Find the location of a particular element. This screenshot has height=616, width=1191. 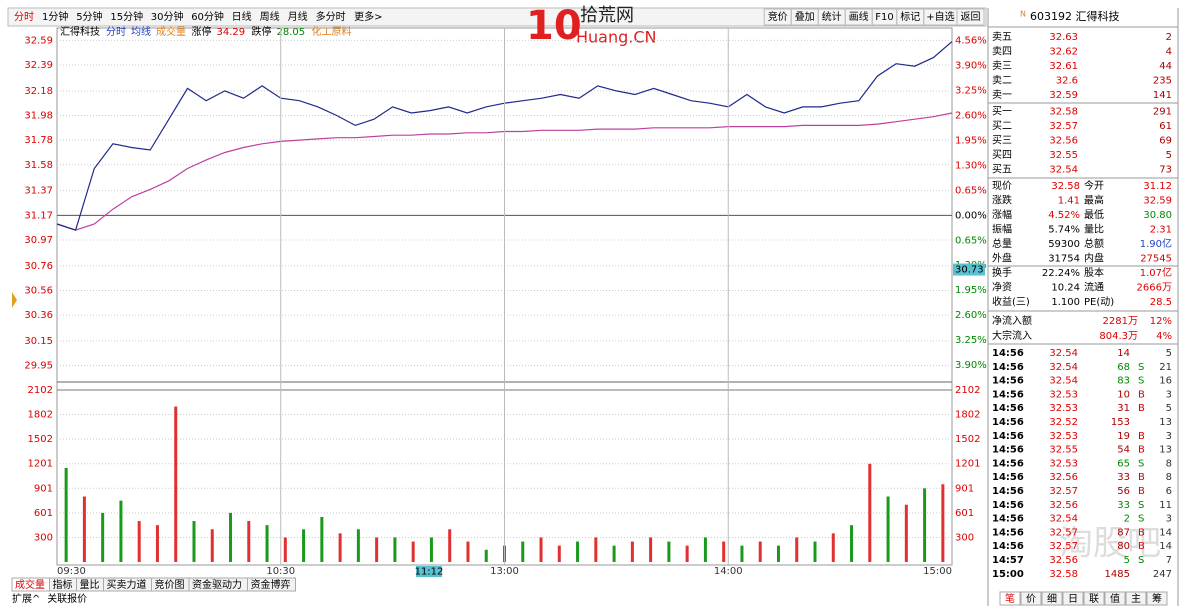

bottom-tab: 资金驱动力 is located at coordinates (217, 584).